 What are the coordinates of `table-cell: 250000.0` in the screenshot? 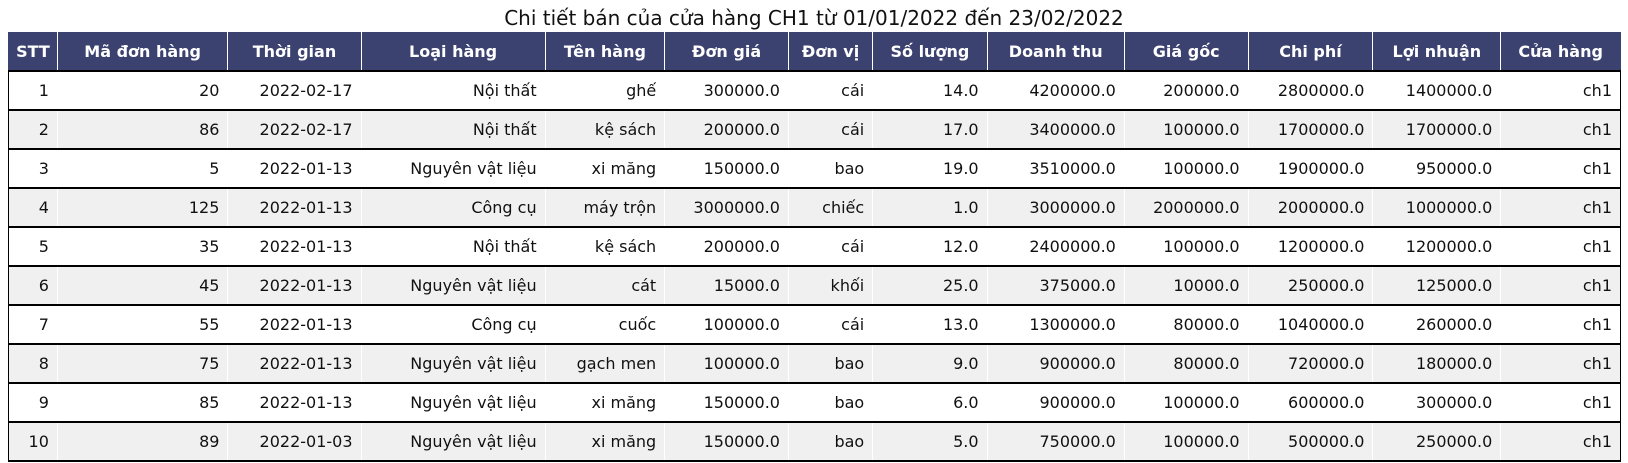 It's located at (1437, 442).